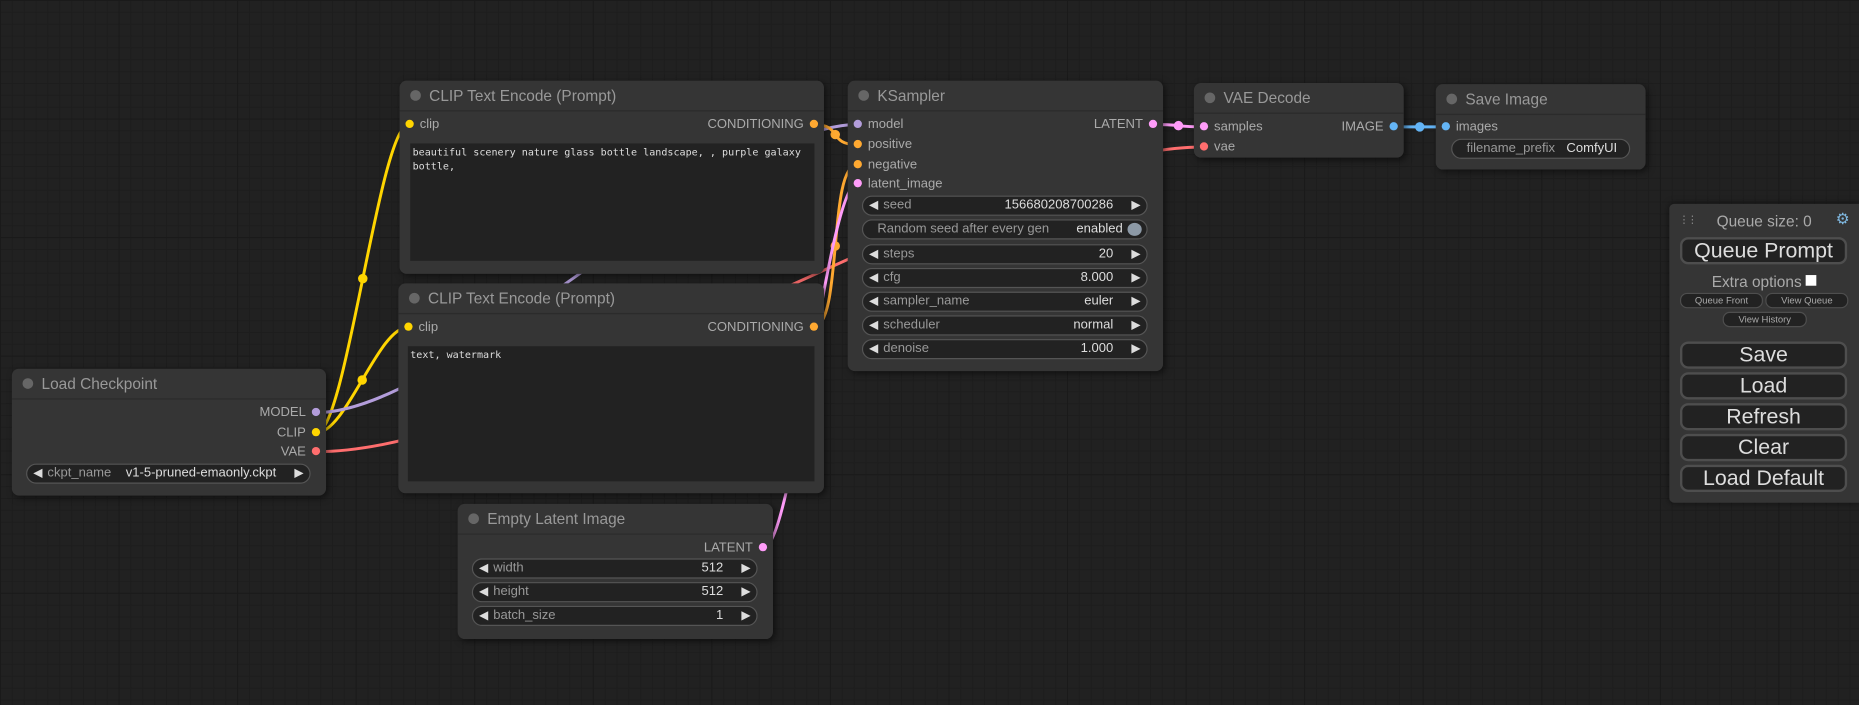 The width and height of the screenshot is (1859, 705). I want to click on conditioning-positive-link-midpoint-icon, so click(835, 134).